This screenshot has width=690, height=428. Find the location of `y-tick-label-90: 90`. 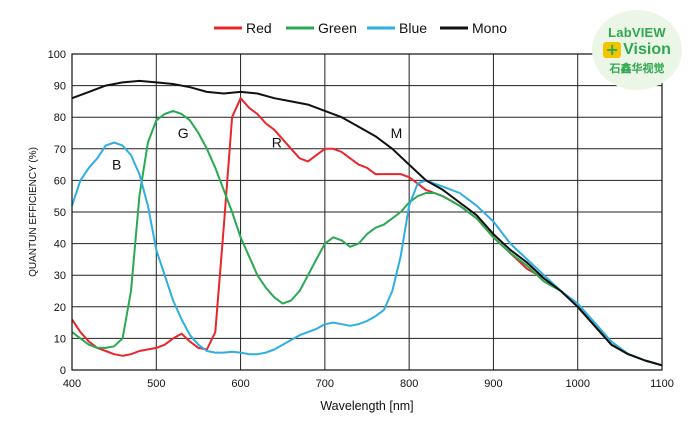

y-tick-label-90: 90 is located at coordinates (60, 87).